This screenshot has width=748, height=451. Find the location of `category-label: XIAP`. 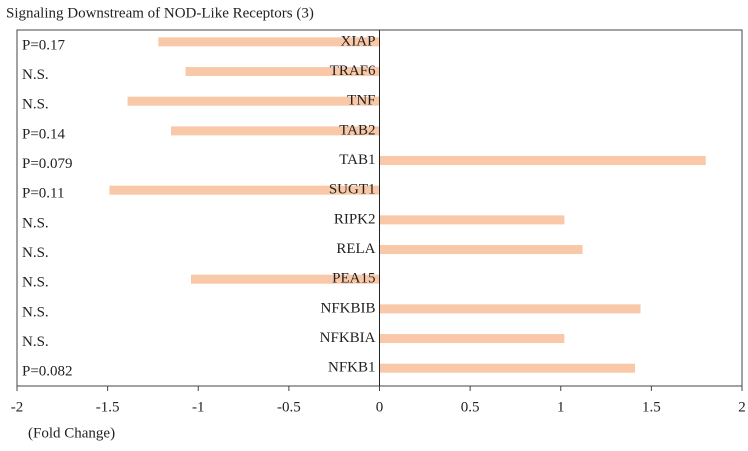

category-label: XIAP is located at coordinates (357, 41).